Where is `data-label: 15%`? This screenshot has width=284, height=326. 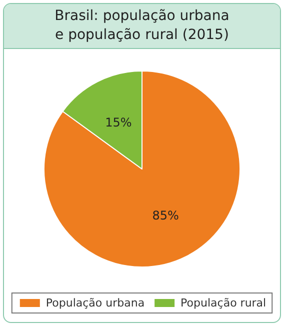
data-label: 15% is located at coordinates (118, 123).